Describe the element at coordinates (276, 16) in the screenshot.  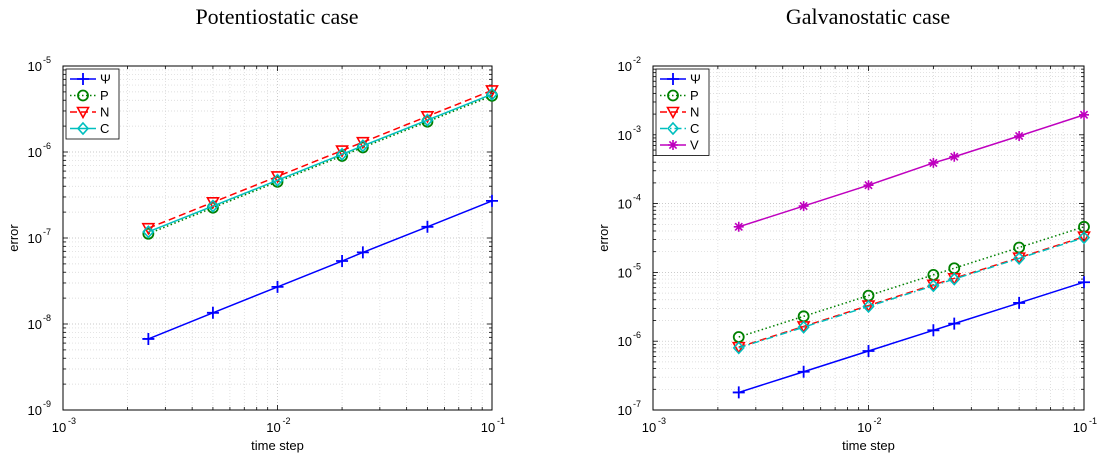
I see `chart-title: Potentiostatic case` at that location.